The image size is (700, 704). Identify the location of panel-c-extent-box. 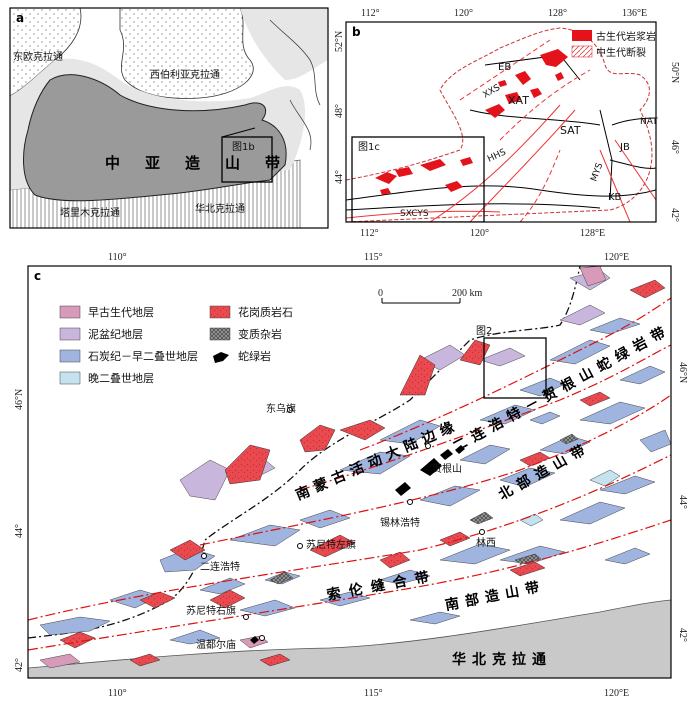
(418, 179).